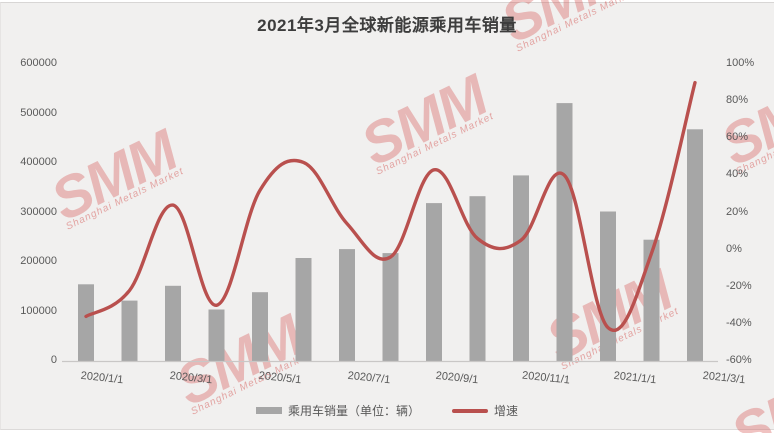 Image resolution: width=774 pixels, height=433 pixels. I want to click on y-left-tick-label: 200000, so click(38, 261).